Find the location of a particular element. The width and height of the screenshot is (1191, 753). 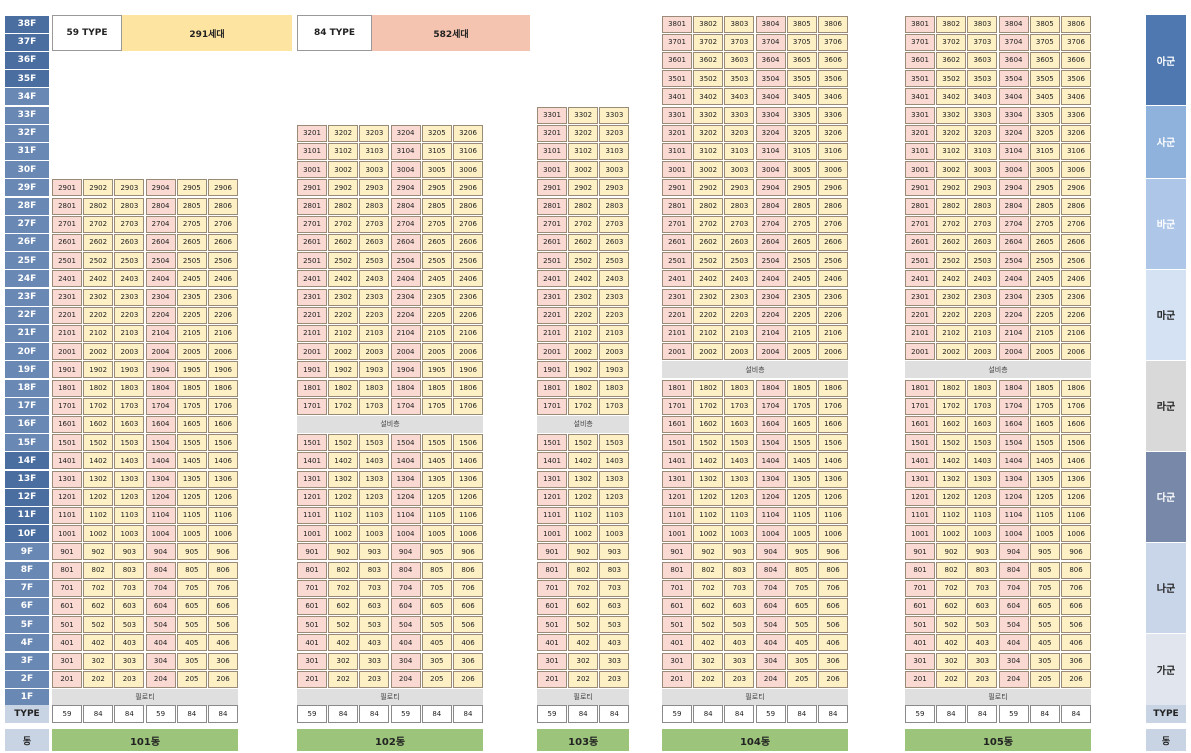

building-name: 103동 is located at coordinates (583, 740).